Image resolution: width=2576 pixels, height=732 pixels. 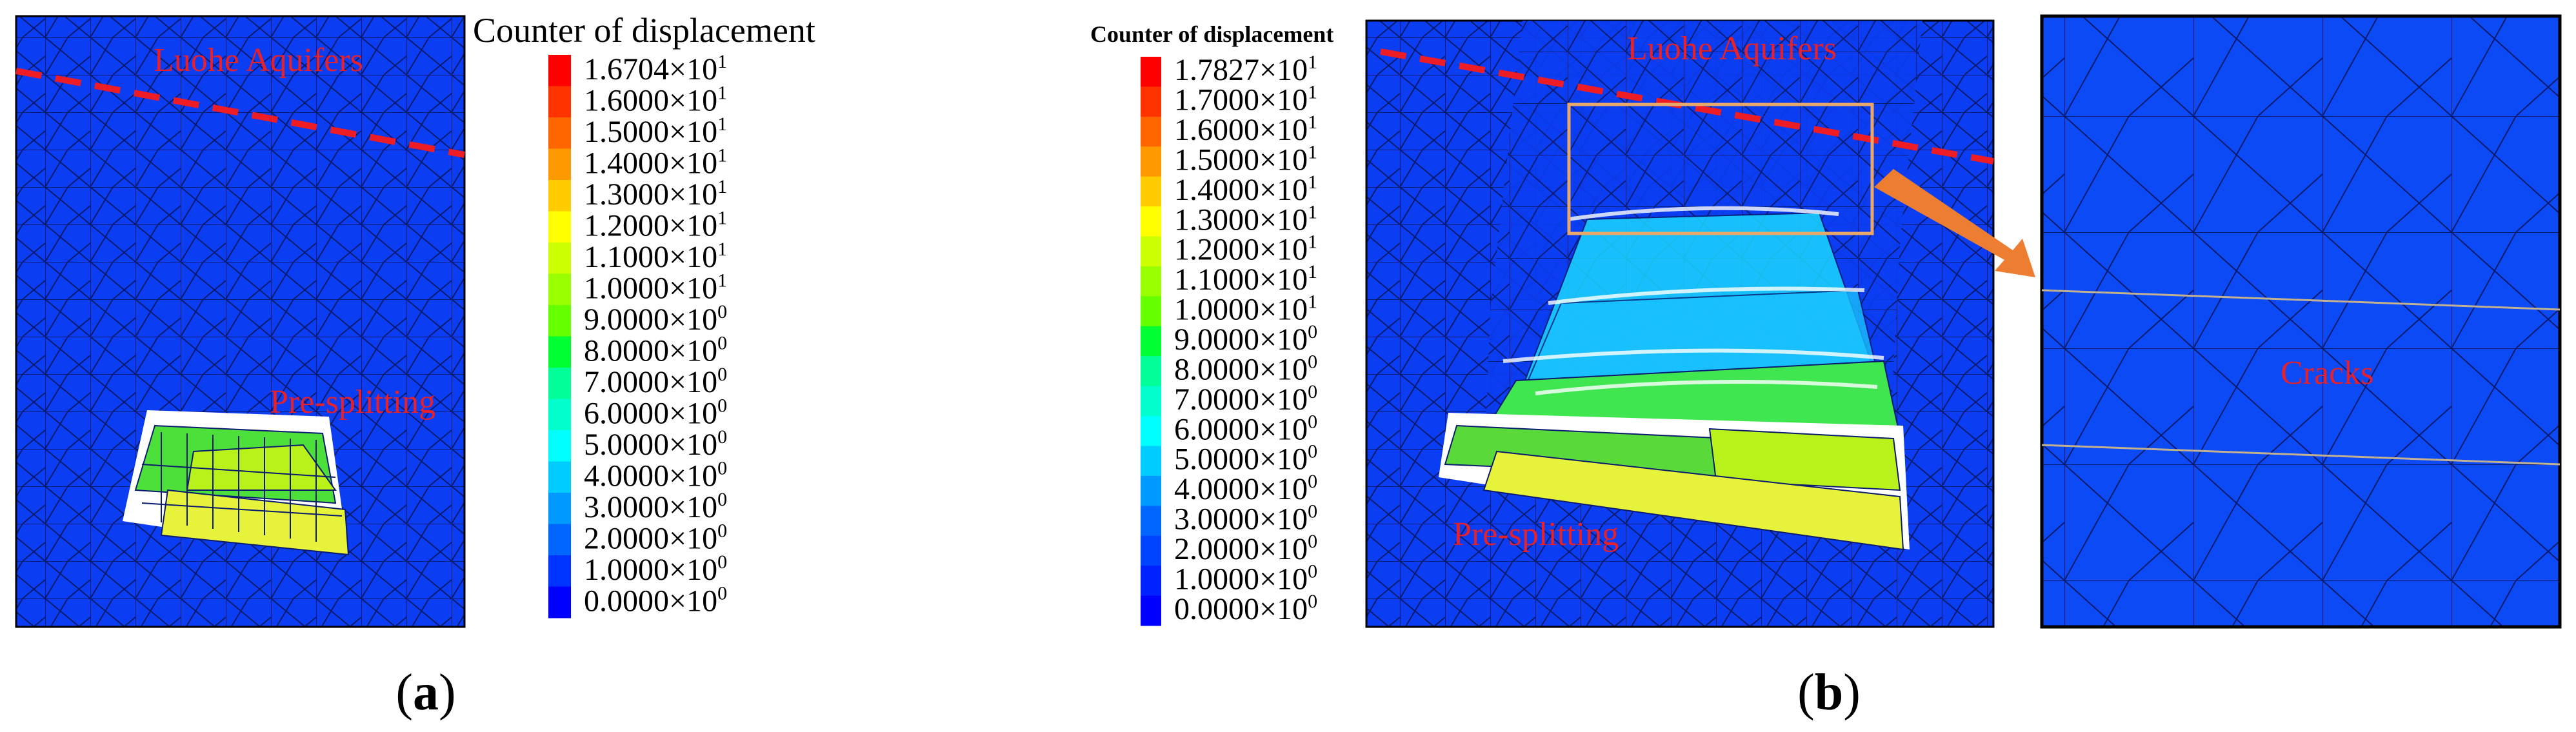 I want to click on panel-b-legend-title: Counter of displacement, so click(x=1211, y=34).